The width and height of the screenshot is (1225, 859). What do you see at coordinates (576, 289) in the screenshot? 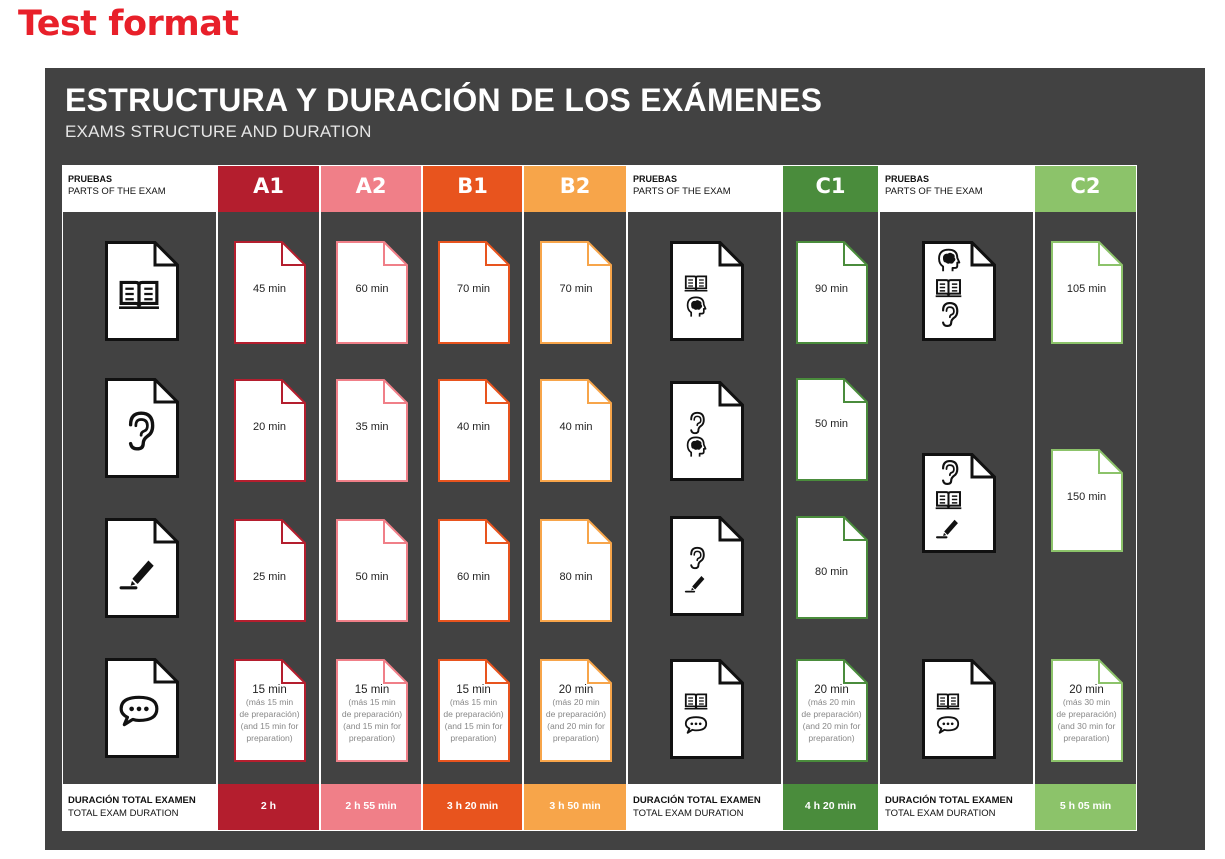
I see `duration-text: 70 min` at bounding box center [576, 289].